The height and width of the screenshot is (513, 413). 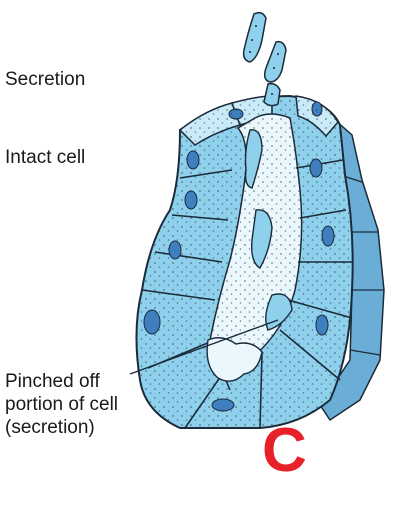 What do you see at coordinates (284, 450) in the screenshot?
I see `panel-letter: C` at bounding box center [284, 450].